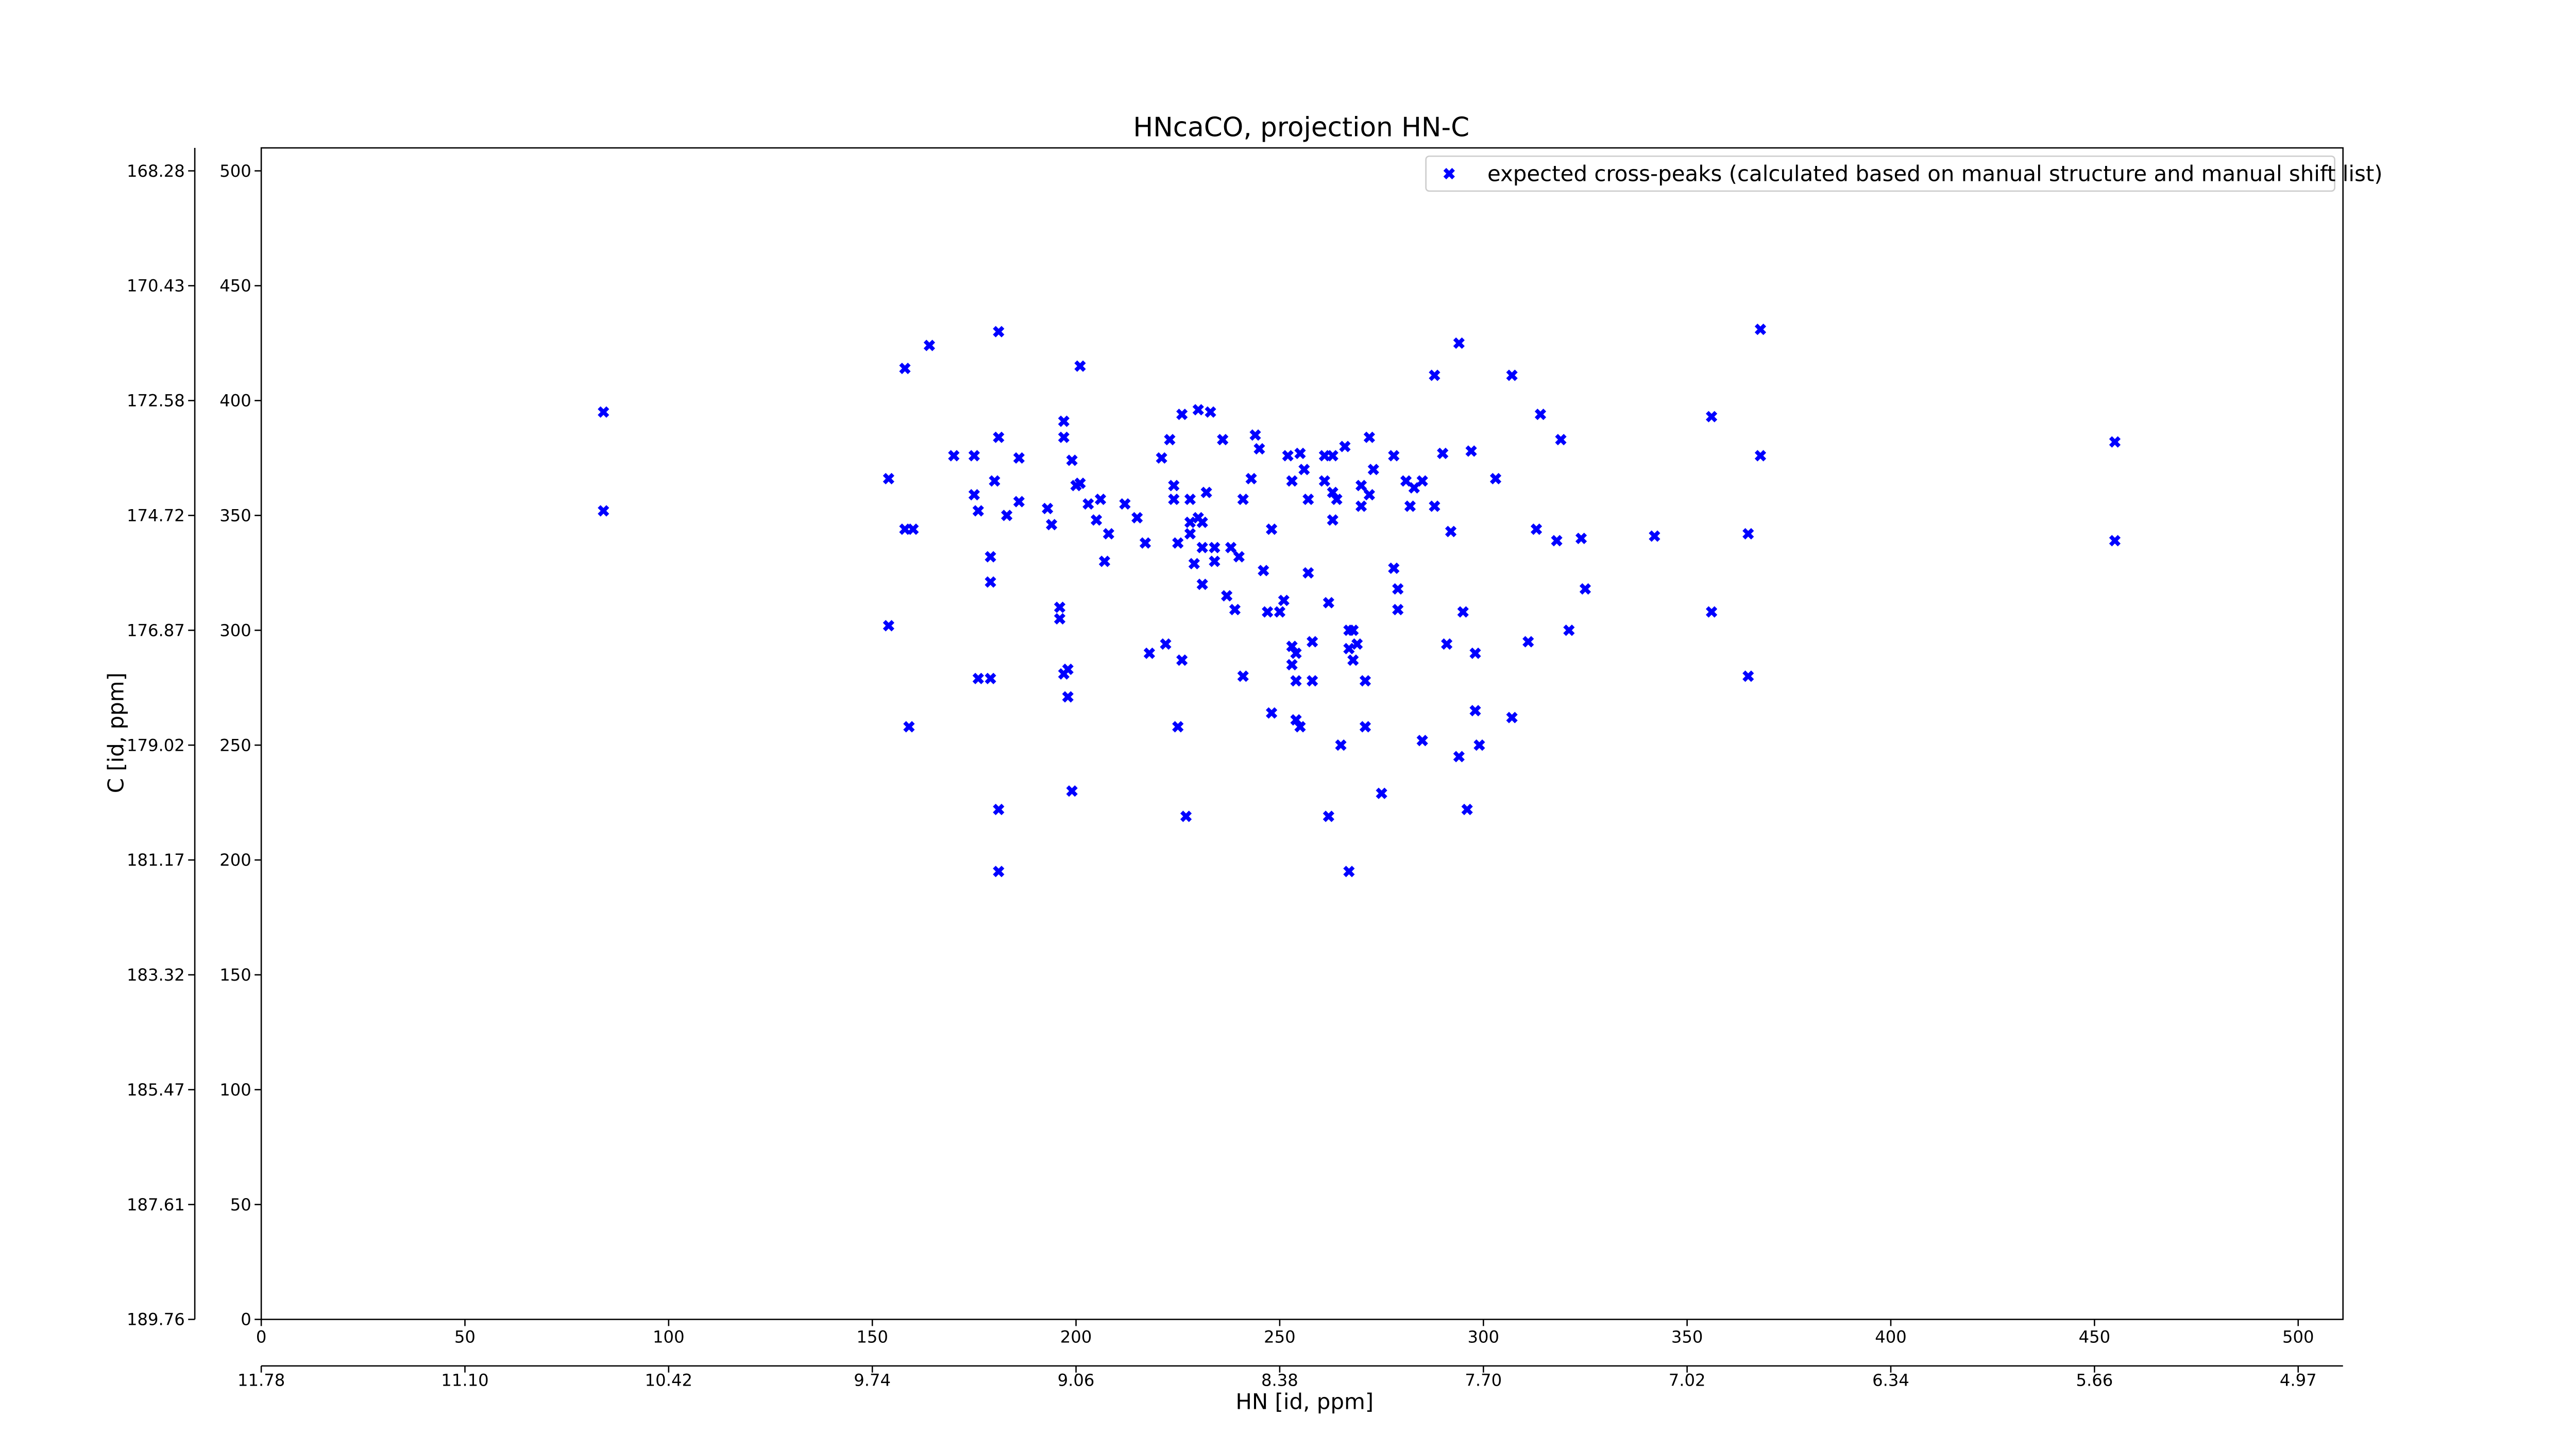 This screenshot has width=2576, height=1449. I want to click on y-axis-label: C [id, ppm], so click(115, 732).